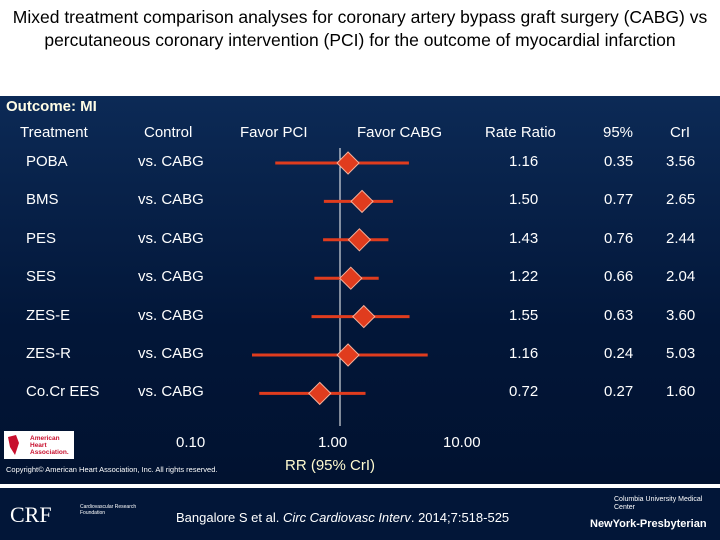 Image resolution: width=720 pixels, height=540 pixels. I want to click on header-control: Control, so click(168, 132).